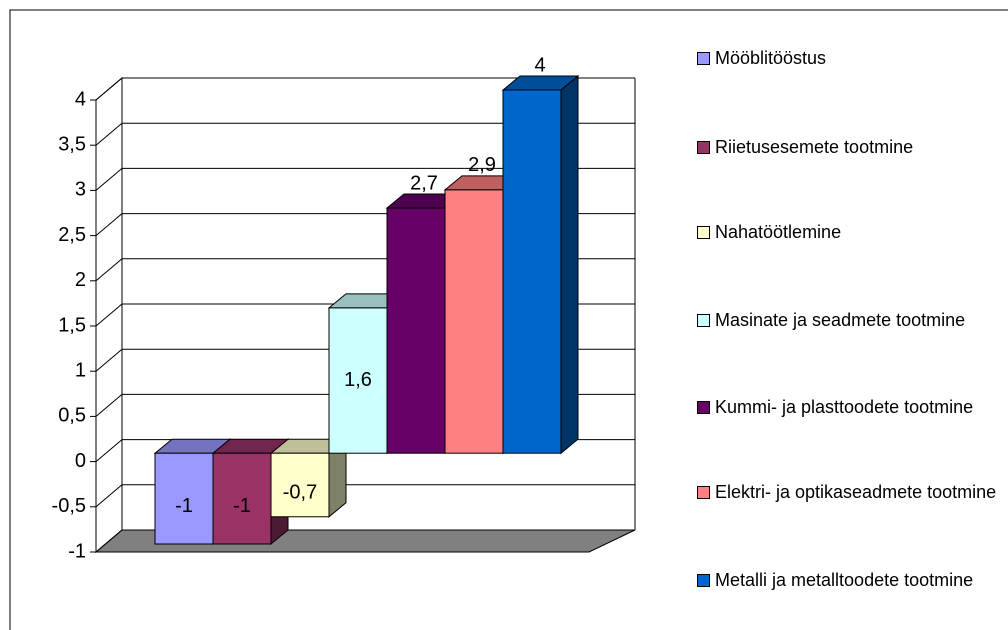 This screenshot has height=630, width=1008. I want to click on legend-item: Elektri- ja optikaseadmete tootmine, so click(847, 492).